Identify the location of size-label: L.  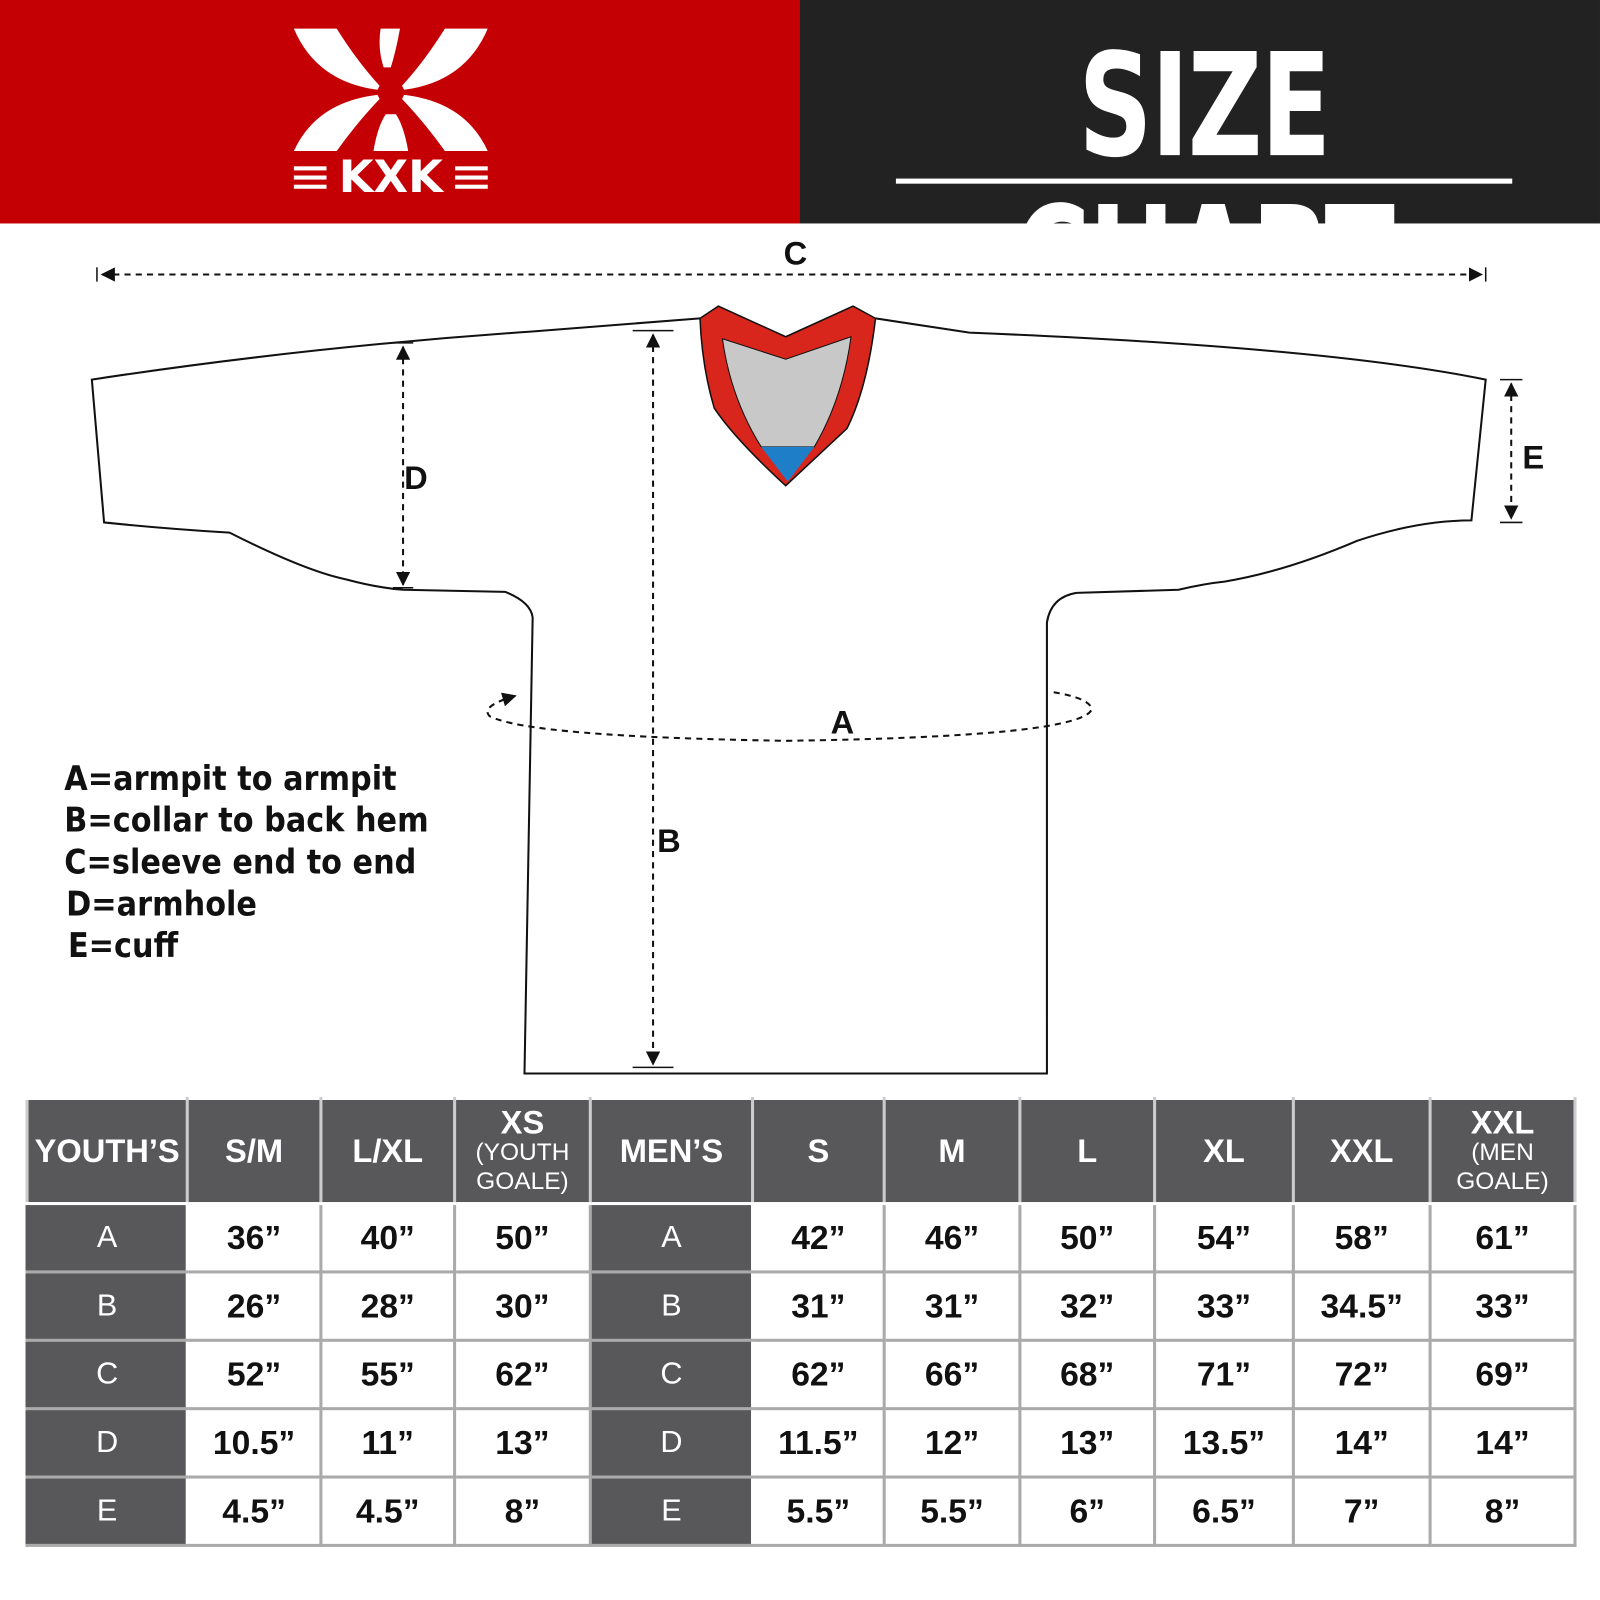
(1087, 1151).